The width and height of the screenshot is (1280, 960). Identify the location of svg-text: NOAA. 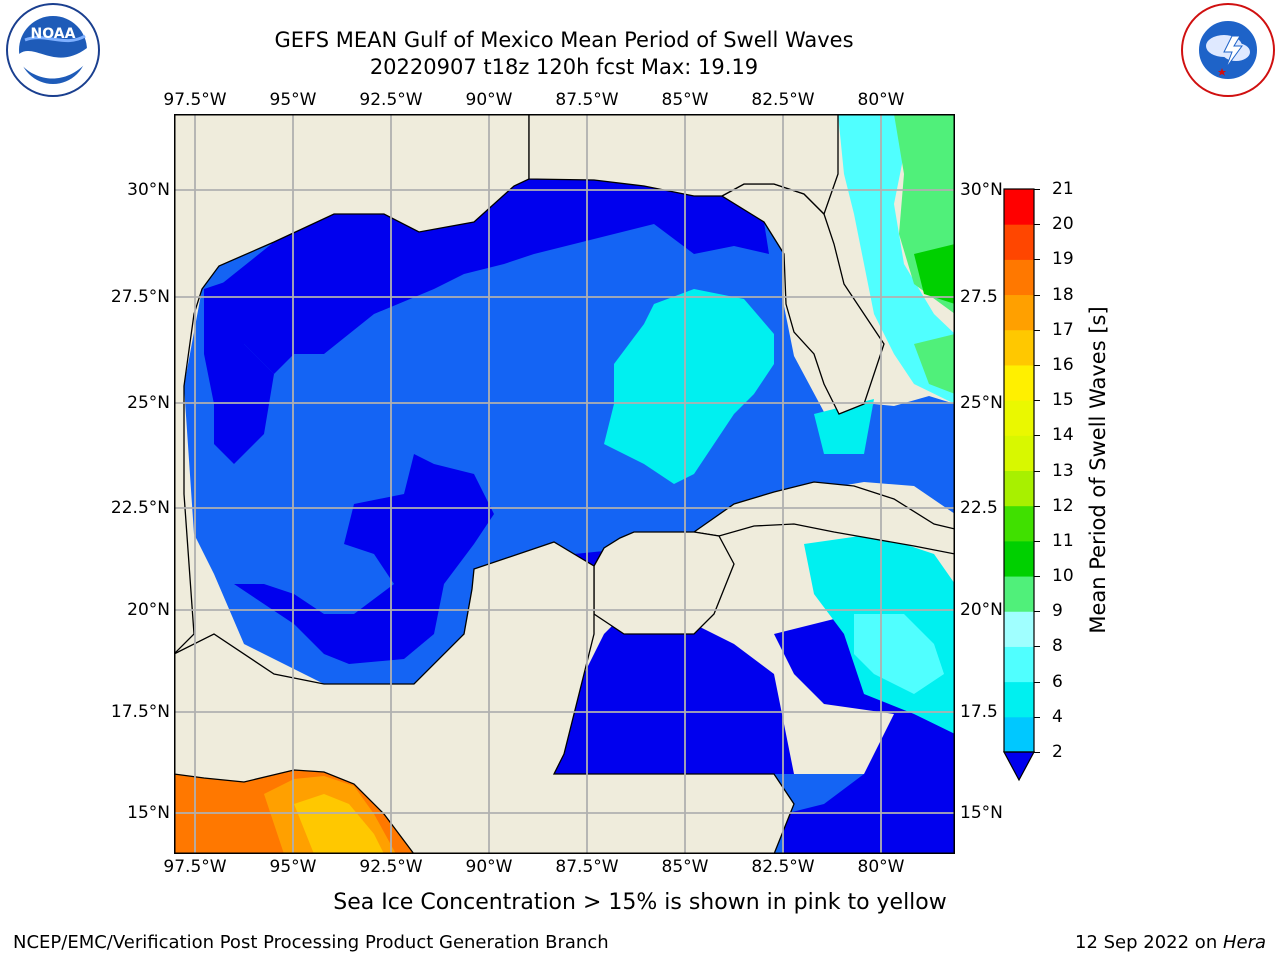
(53, 34).